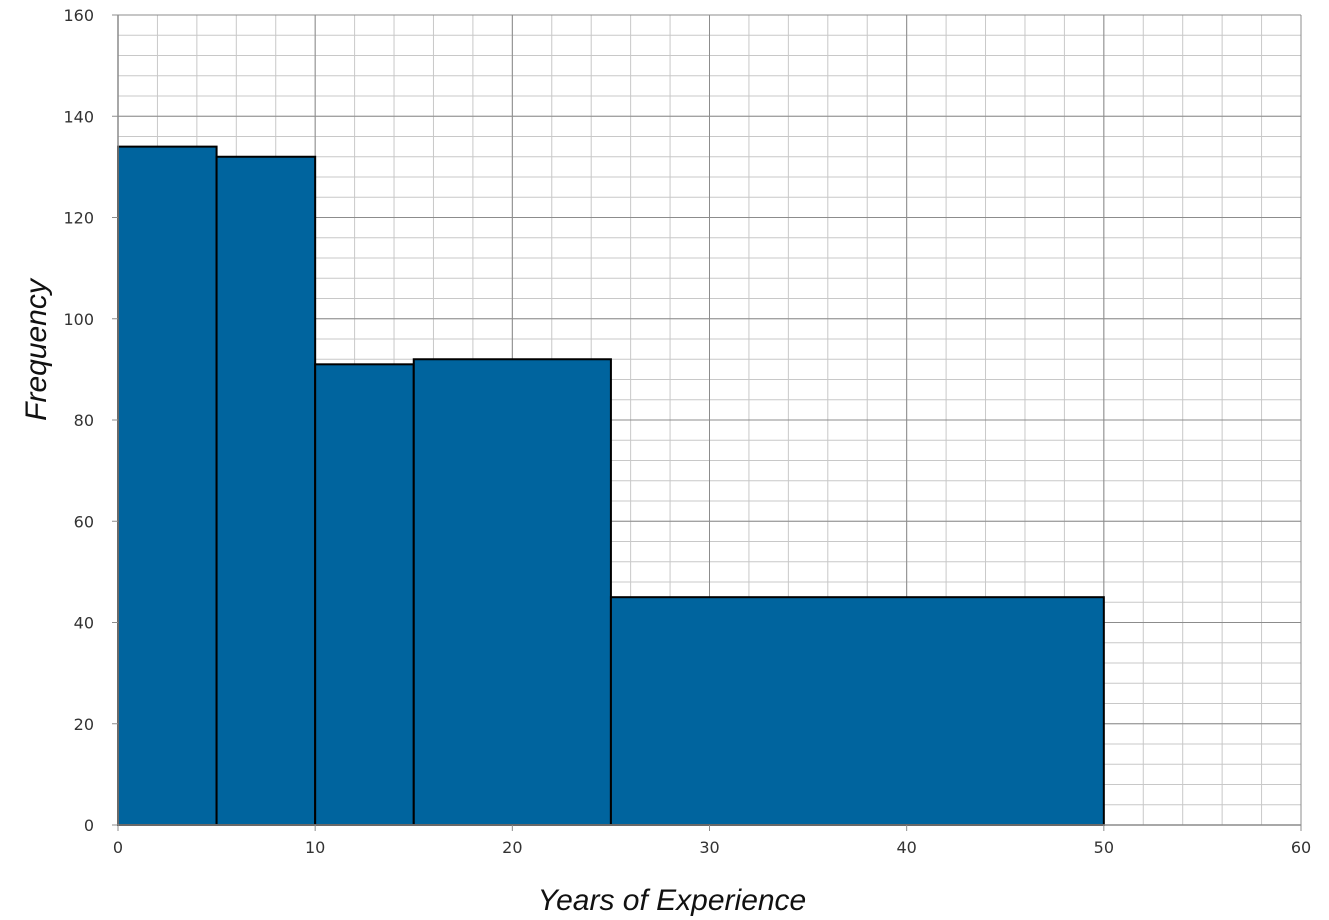  I want to click on y-tick-label: 160, so click(78, 15).